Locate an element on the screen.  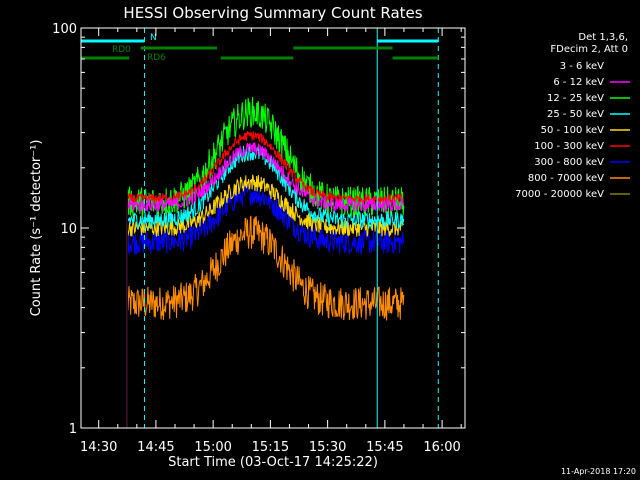
status-bar-label: RD6 is located at coordinates (156, 58).